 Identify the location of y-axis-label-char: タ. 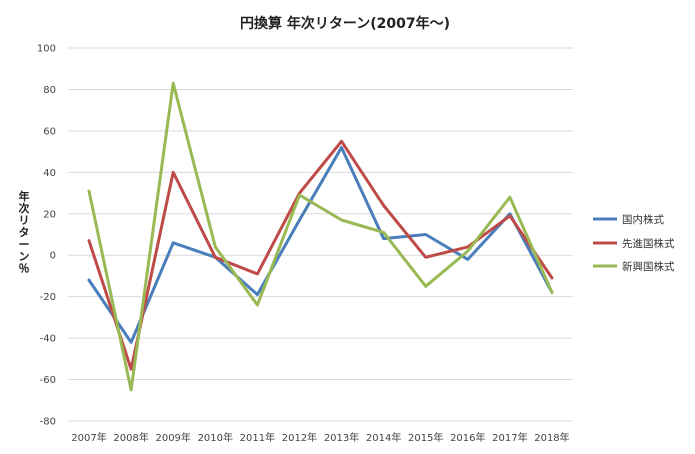
(24, 232).